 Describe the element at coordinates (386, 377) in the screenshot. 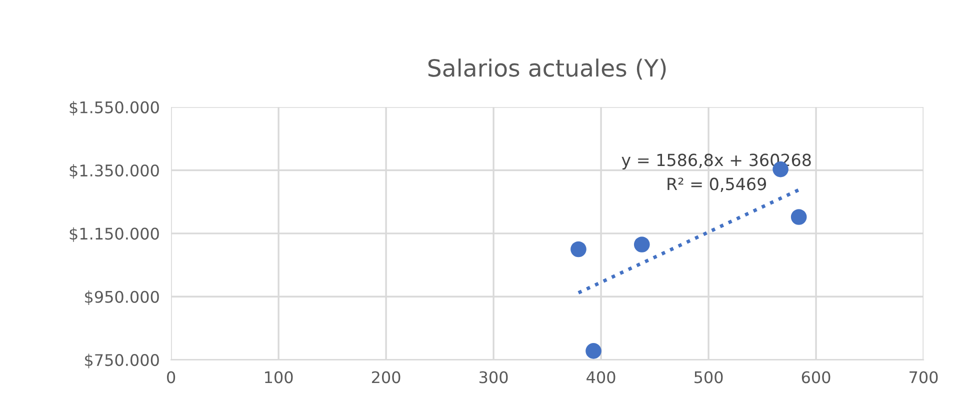

I see `x-tick-label: 200` at that location.